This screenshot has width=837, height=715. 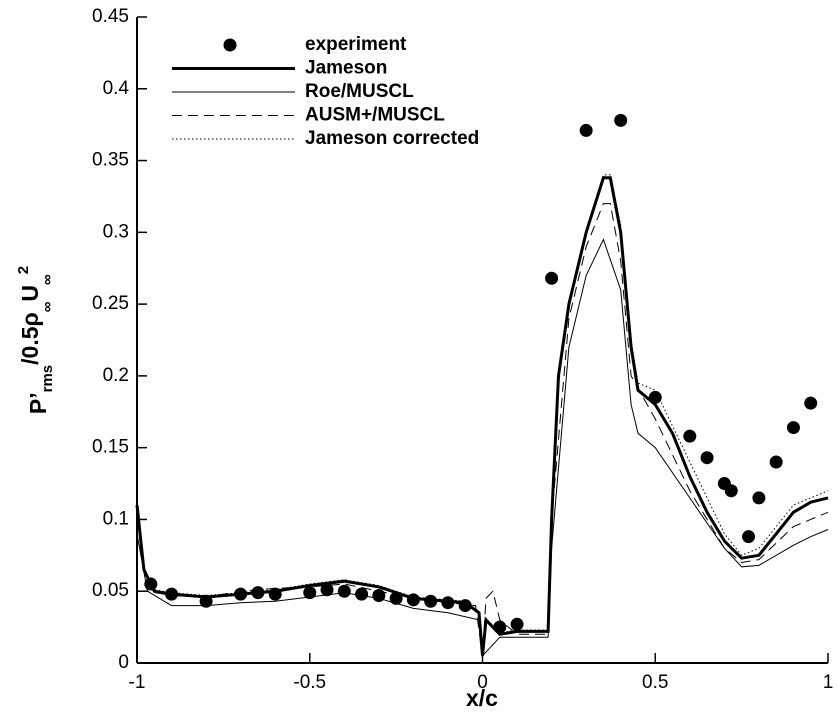 What do you see at coordinates (828, 682) in the screenshot?
I see `x-tick-label: 1` at bounding box center [828, 682].